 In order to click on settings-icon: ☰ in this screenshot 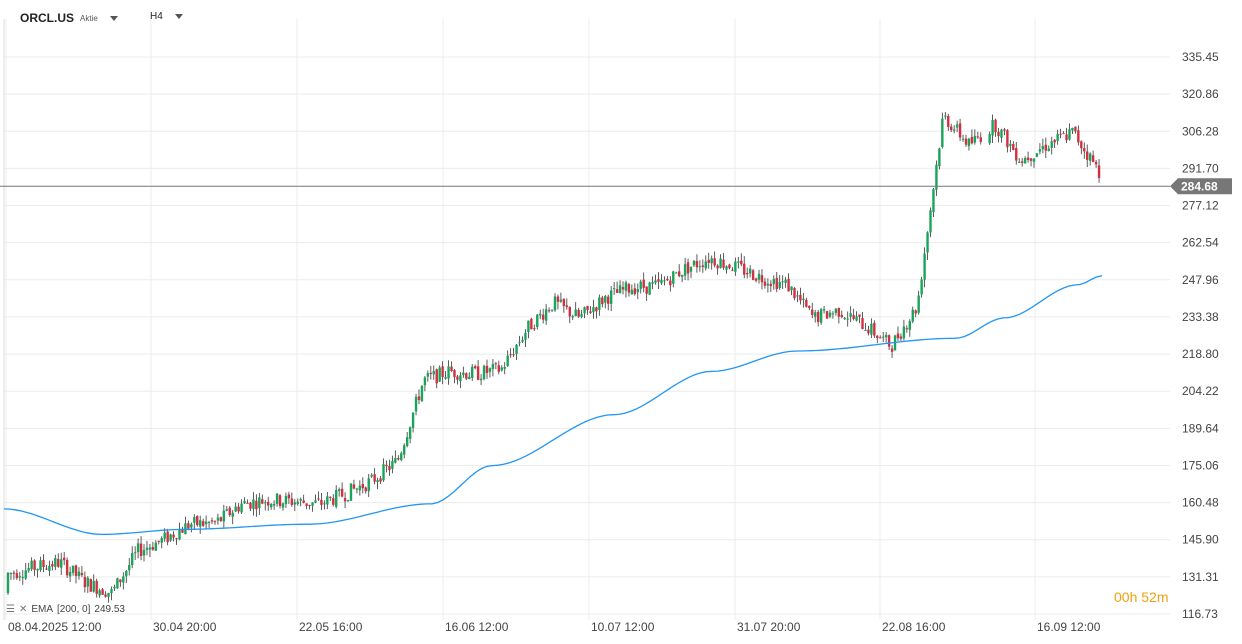, I will do `click(10, 609)`.